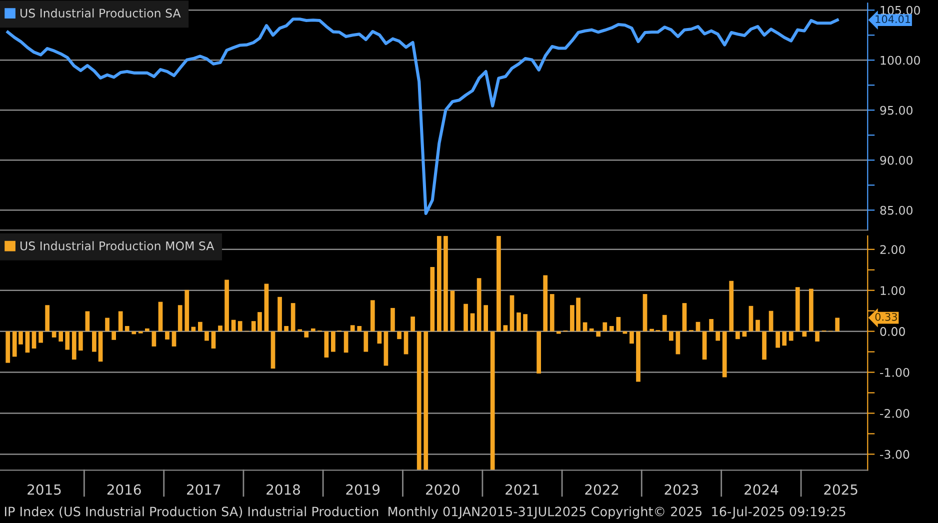 This screenshot has height=523, width=938. What do you see at coordinates (886, 316) in the screenshot?
I see `text: 0.33` at bounding box center [886, 316].